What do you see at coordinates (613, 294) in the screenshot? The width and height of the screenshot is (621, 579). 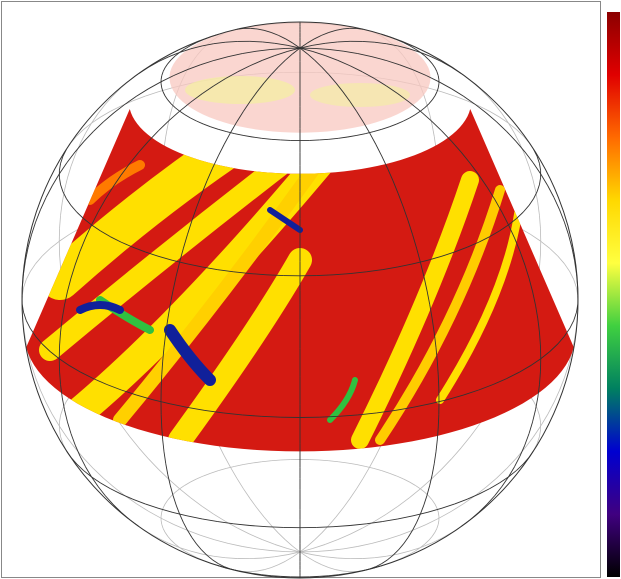 I see `colorbar` at bounding box center [613, 294].